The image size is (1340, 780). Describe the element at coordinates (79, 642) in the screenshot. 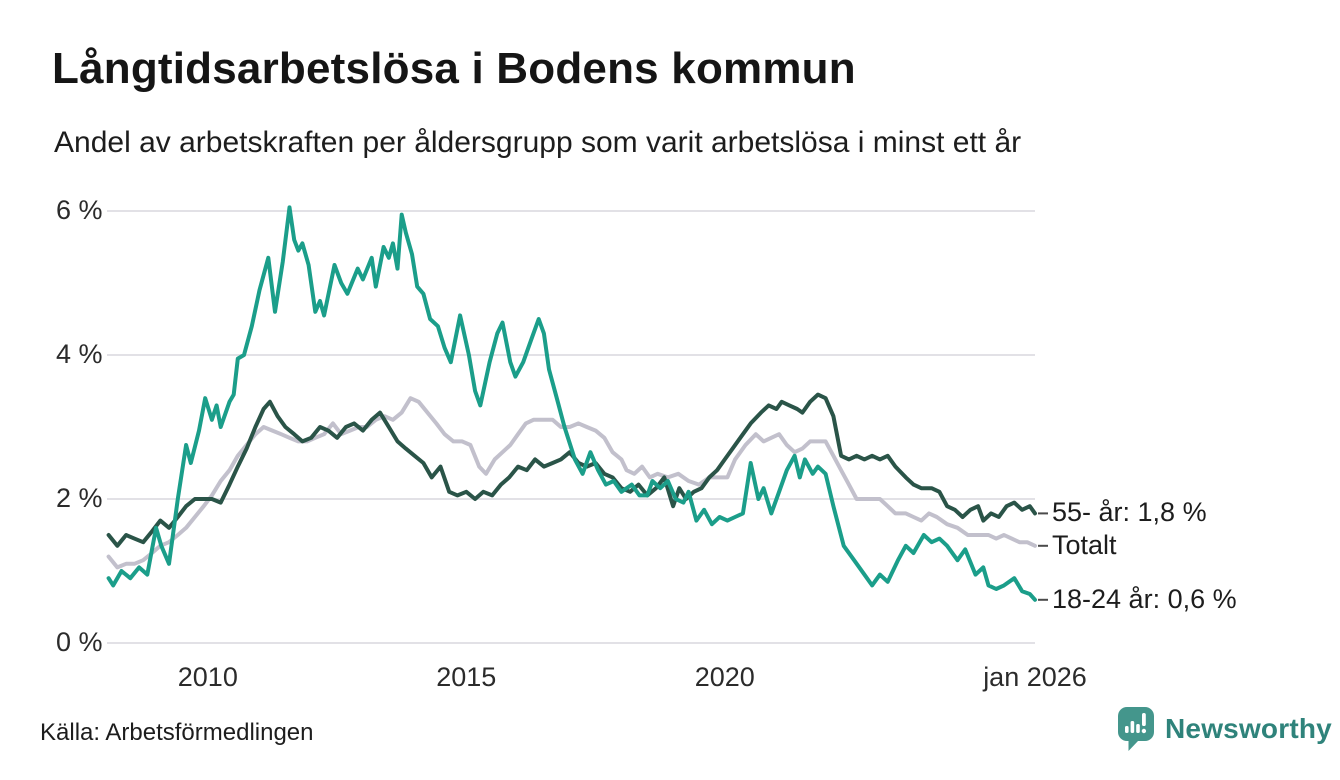

I see `y-axis-tick-label: 0 %` at that location.